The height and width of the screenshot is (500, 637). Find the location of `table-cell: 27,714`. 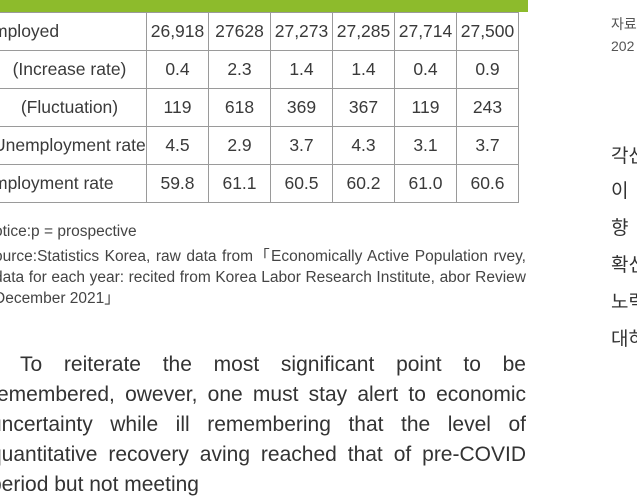

table-cell: 27,714 is located at coordinates (425, 31).